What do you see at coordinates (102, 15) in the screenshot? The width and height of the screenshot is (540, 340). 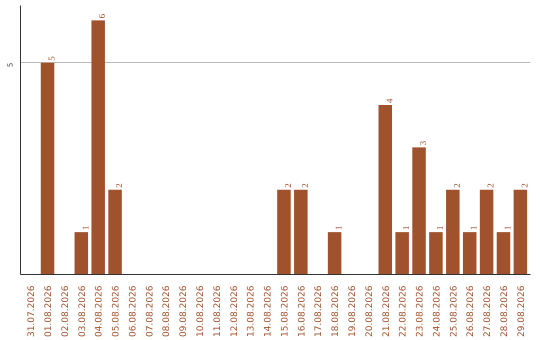 I see `data-label: 6` at bounding box center [102, 15].